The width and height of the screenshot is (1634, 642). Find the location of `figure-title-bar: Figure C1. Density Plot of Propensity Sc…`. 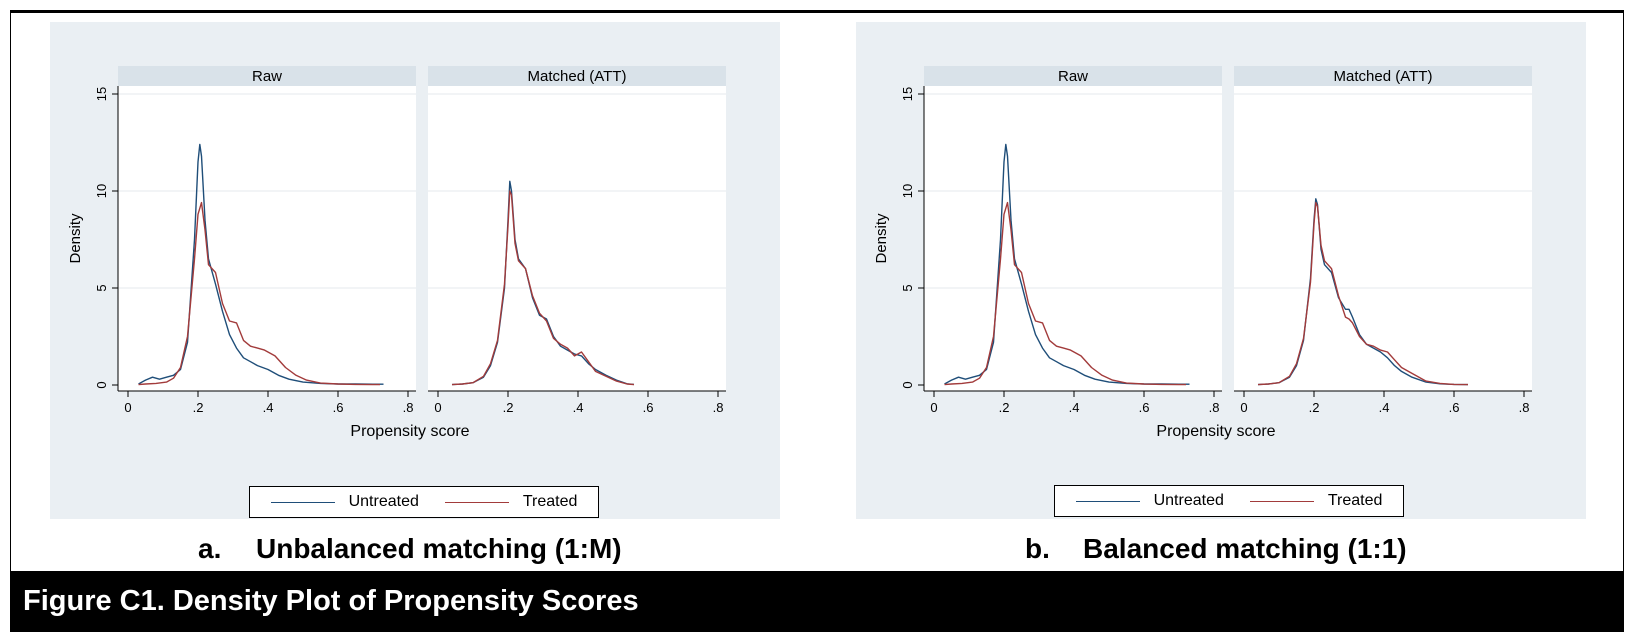

figure-title-bar: Figure C1. Density Plot of Propensity Sc… is located at coordinates (817, 601).